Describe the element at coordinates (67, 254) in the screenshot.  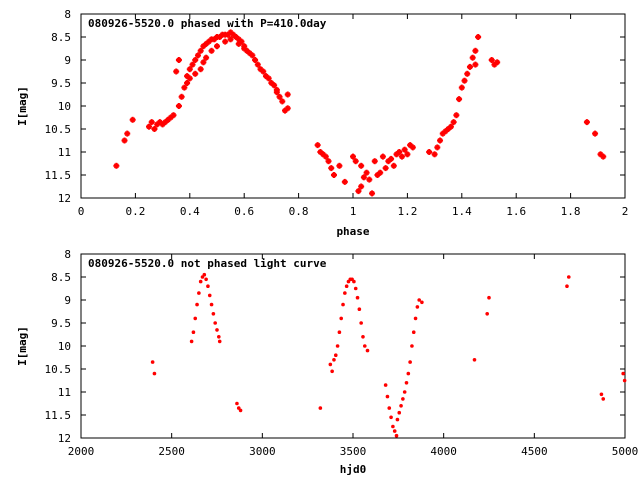
I see `y-tick-label: 8` at that location.